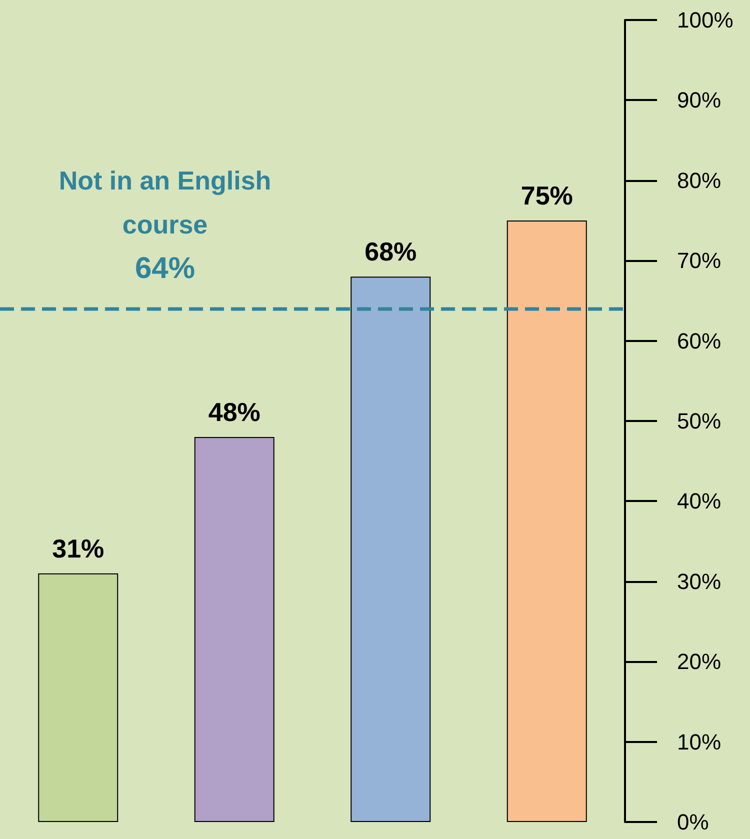  What do you see at coordinates (699, 581) in the screenshot?
I see `y-tick-label: 30%` at bounding box center [699, 581].